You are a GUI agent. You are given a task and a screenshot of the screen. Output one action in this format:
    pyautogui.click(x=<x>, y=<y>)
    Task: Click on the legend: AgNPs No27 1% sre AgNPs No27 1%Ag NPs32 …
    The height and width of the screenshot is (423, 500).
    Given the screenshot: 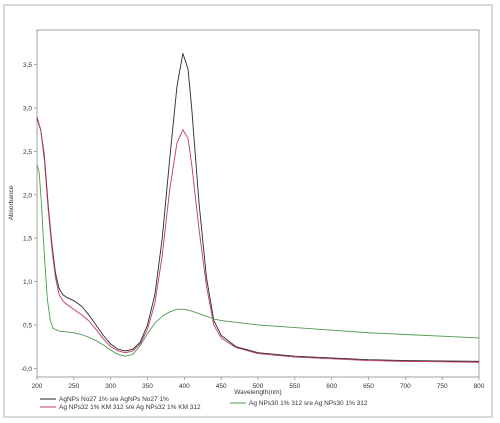 What is the action you would take?
    pyautogui.click(x=204, y=403)
    